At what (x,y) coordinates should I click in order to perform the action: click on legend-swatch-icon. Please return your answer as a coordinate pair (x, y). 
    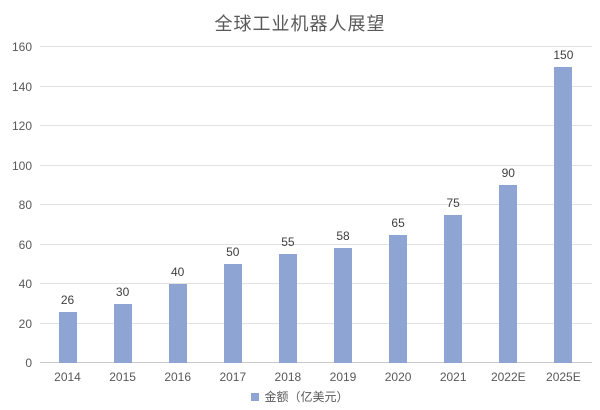
    Looking at the image, I should click on (255, 396).